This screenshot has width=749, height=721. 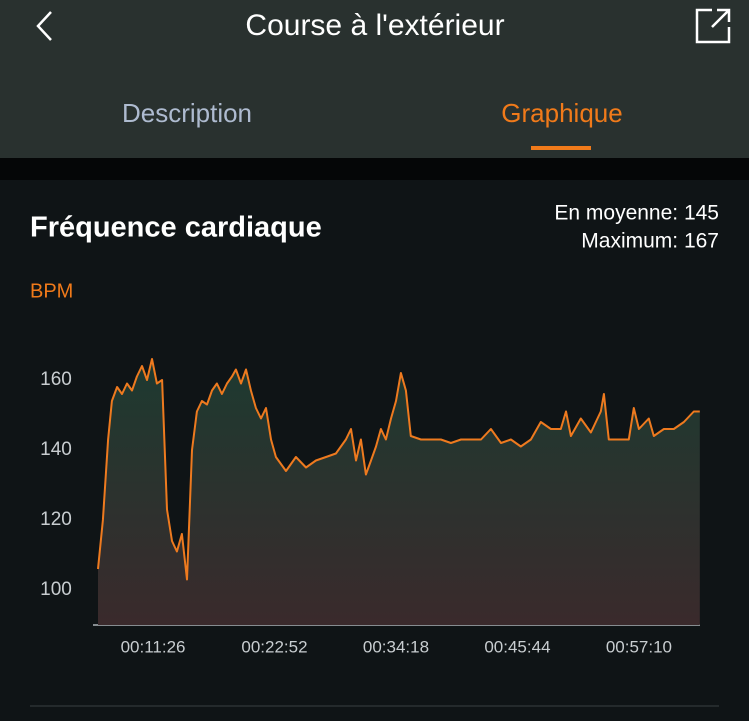 What do you see at coordinates (56, 379) in the screenshot?
I see `y-tick-label: 160` at bounding box center [56, 379].